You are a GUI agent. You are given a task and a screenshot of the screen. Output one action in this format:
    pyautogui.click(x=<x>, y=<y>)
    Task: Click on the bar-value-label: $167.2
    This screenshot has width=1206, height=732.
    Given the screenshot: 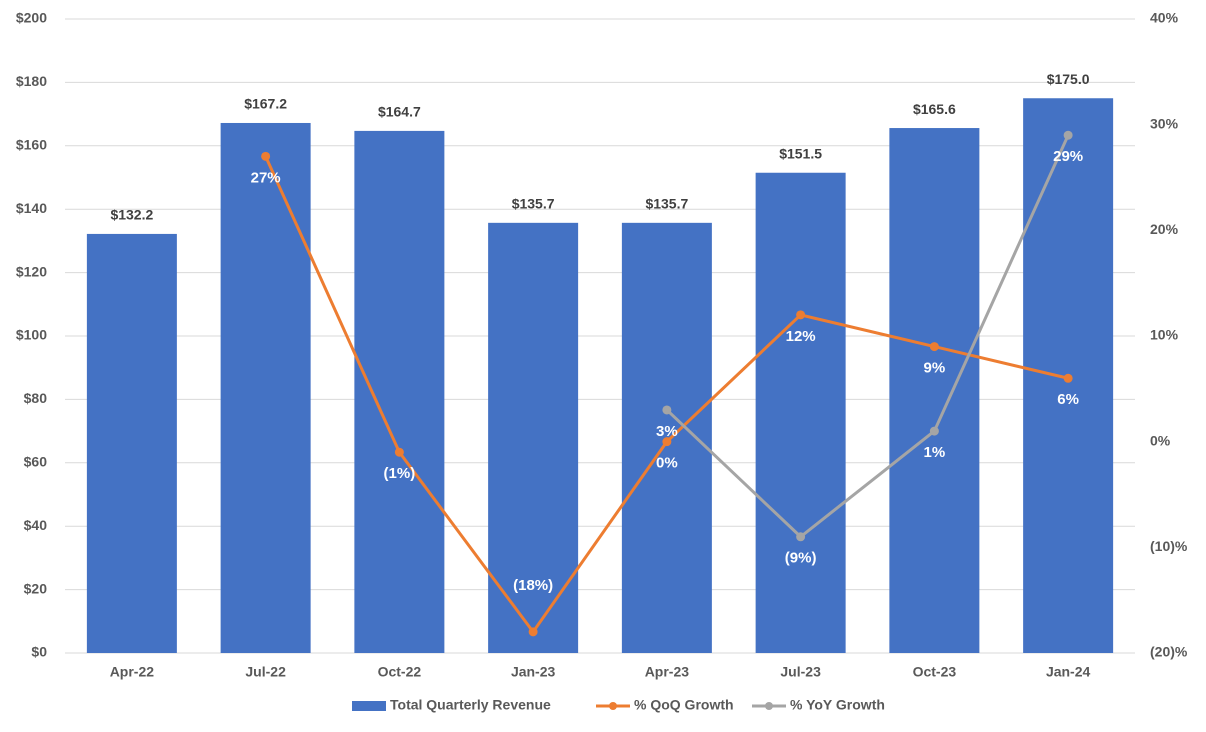 What is the action you would take?
    pyautogui.click(x=265, y=104)
    